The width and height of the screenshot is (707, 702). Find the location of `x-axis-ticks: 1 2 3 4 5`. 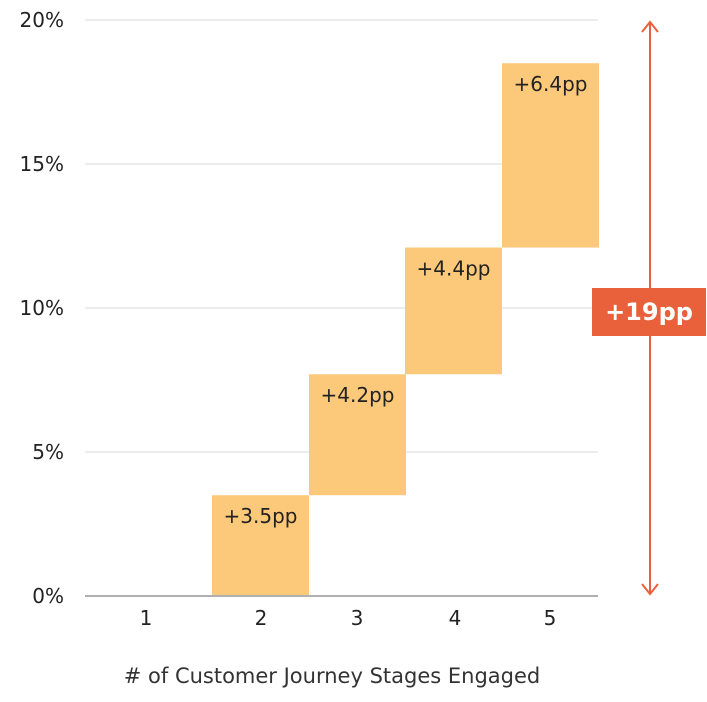

x-axis-ticks: 1 2 3 4 5 is located at coordinates (348, 618).